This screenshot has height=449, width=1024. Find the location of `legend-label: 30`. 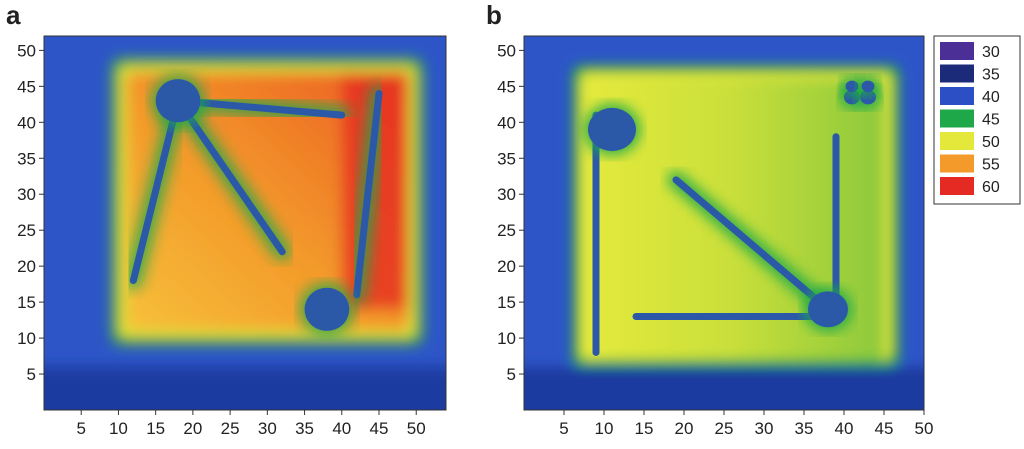

legend-label: 30 is located at coordinates (991, 52).